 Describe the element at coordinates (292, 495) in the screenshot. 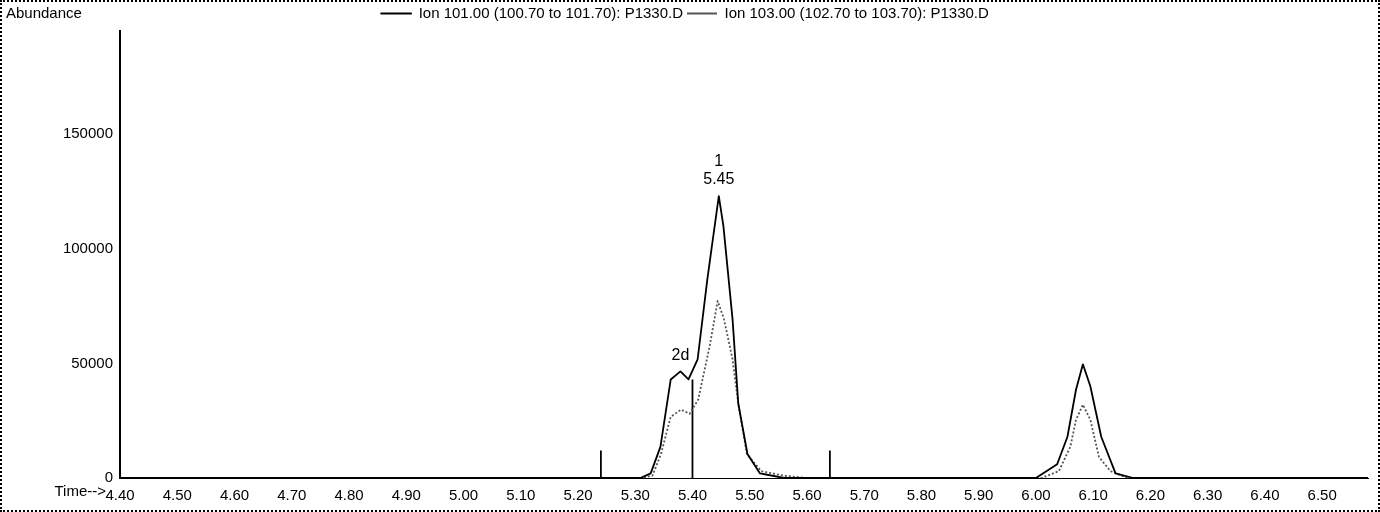

I see `x-tick-label: 4.70` at that location.